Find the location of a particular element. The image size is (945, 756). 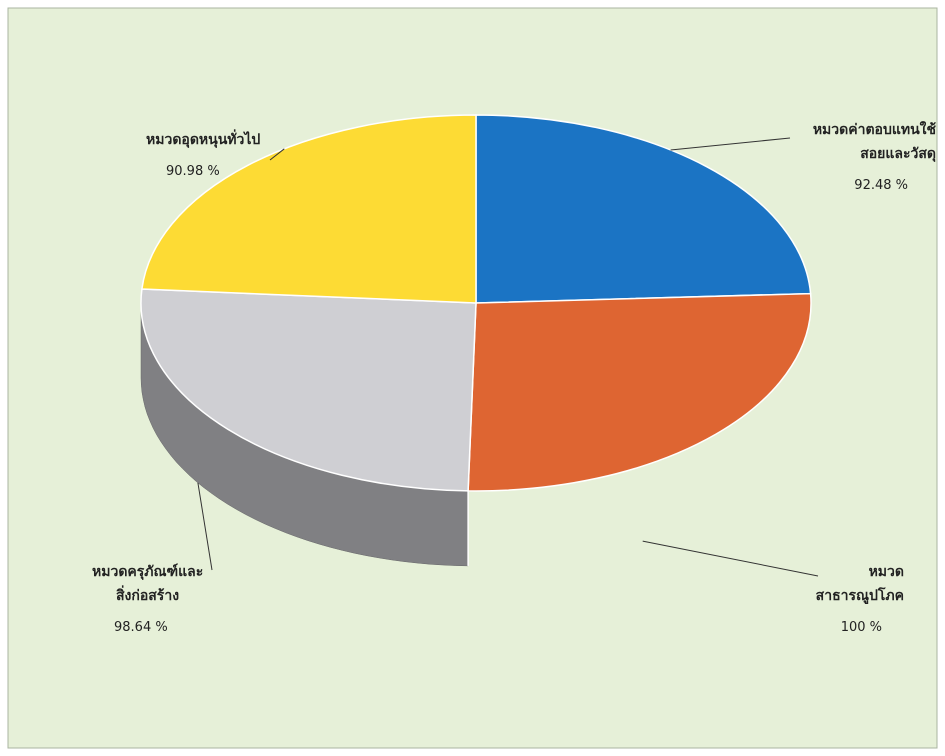

slice-label-2-line-2: สาธารณูปโภค is located at coordinates (859, 596).